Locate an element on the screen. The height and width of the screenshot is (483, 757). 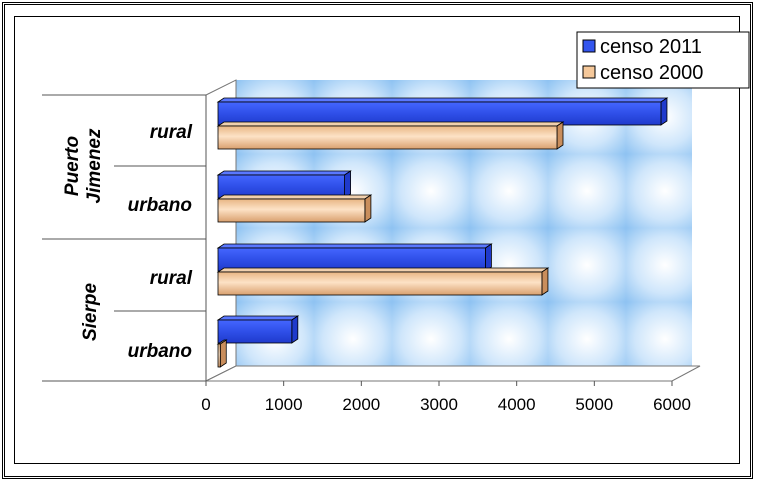
bar-censo-2000-sierpe-rural is located at coordinates (383, 281).